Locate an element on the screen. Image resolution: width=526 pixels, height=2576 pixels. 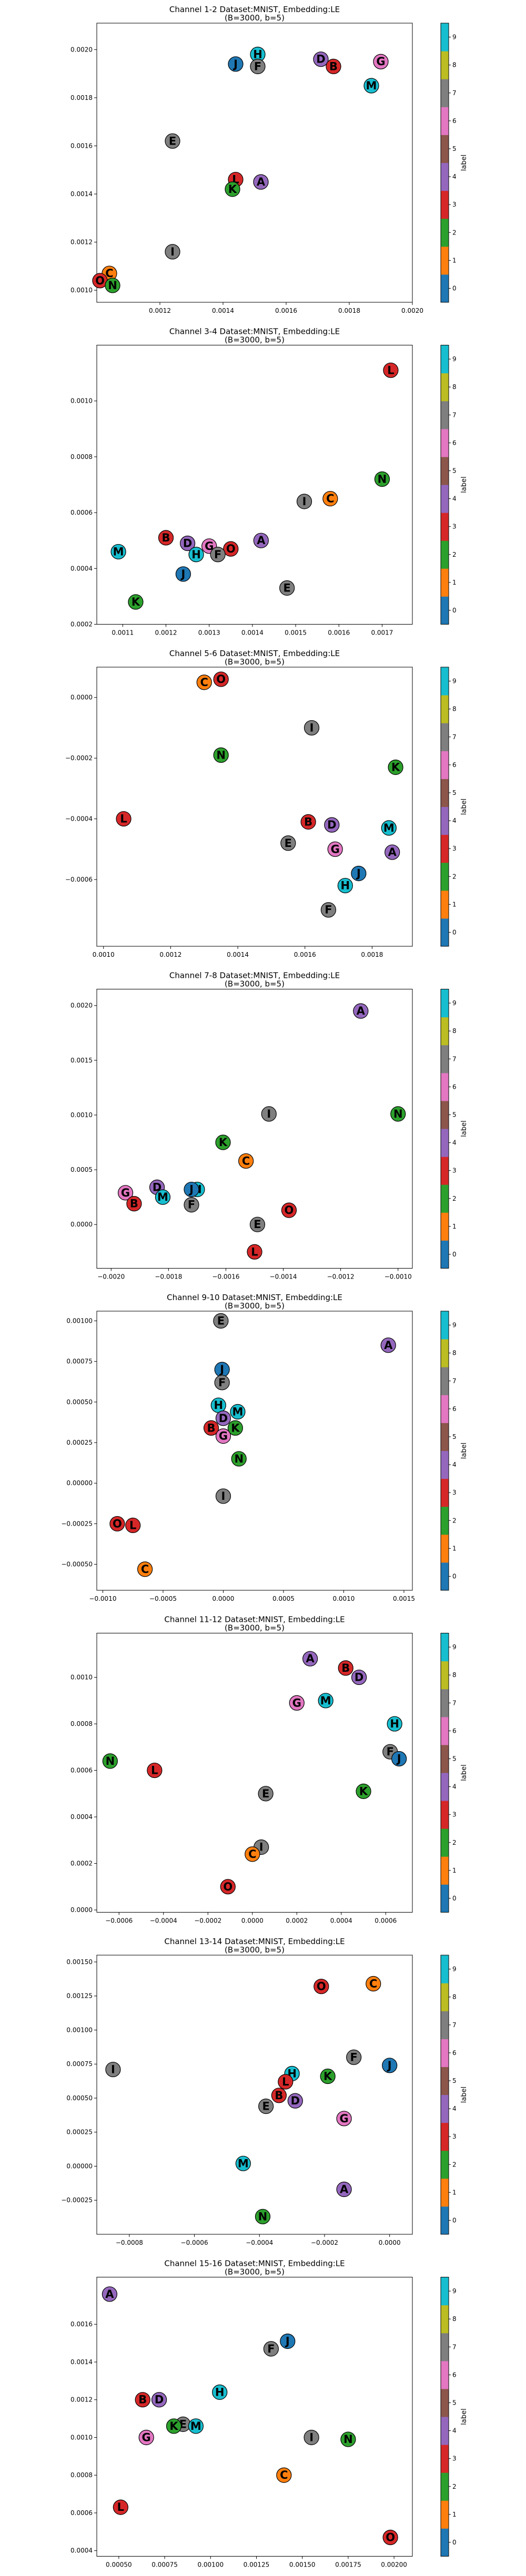
x-tick-label: 0.0010 is located at coordinates (104, 954).